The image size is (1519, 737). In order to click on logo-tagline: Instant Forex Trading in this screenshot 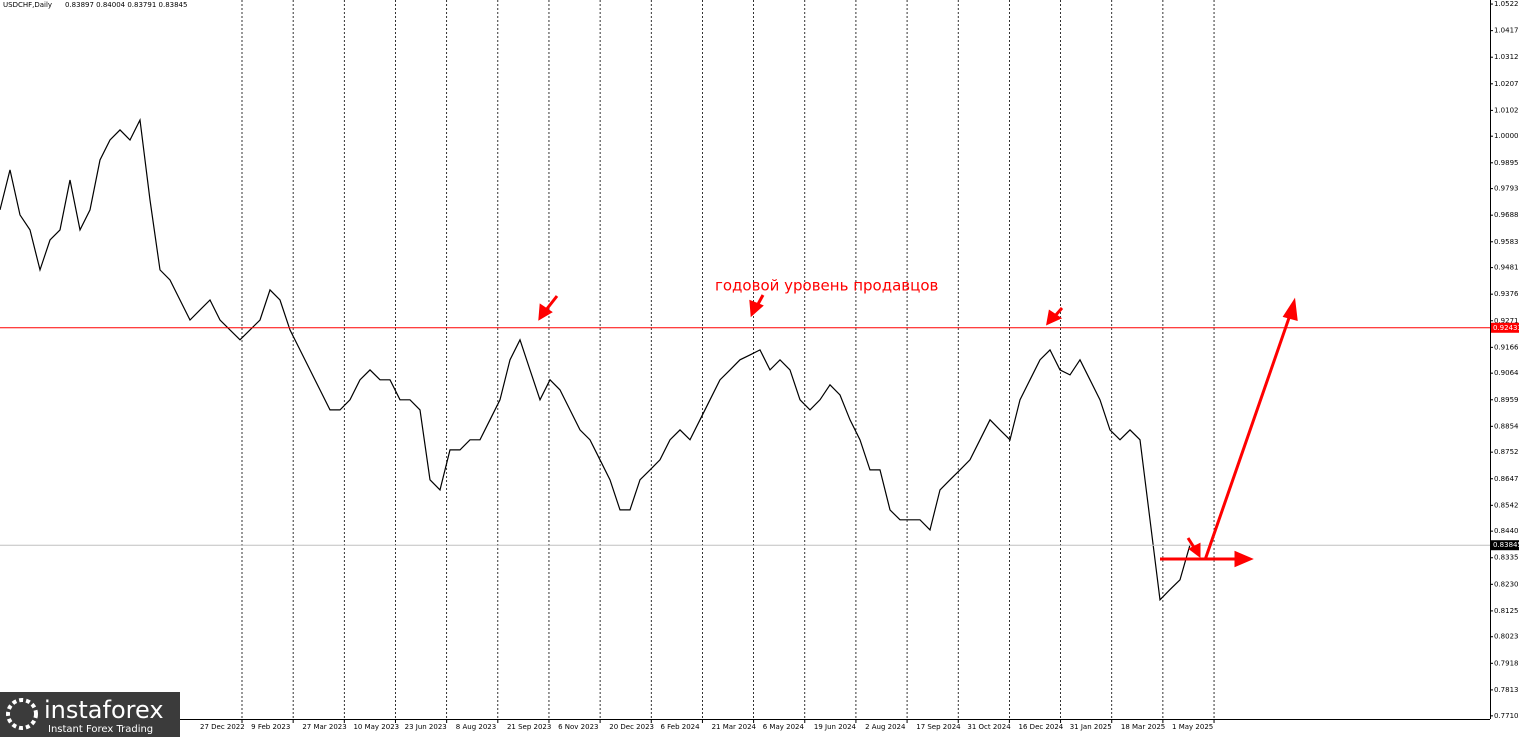, I will do `click(100, 729)`.